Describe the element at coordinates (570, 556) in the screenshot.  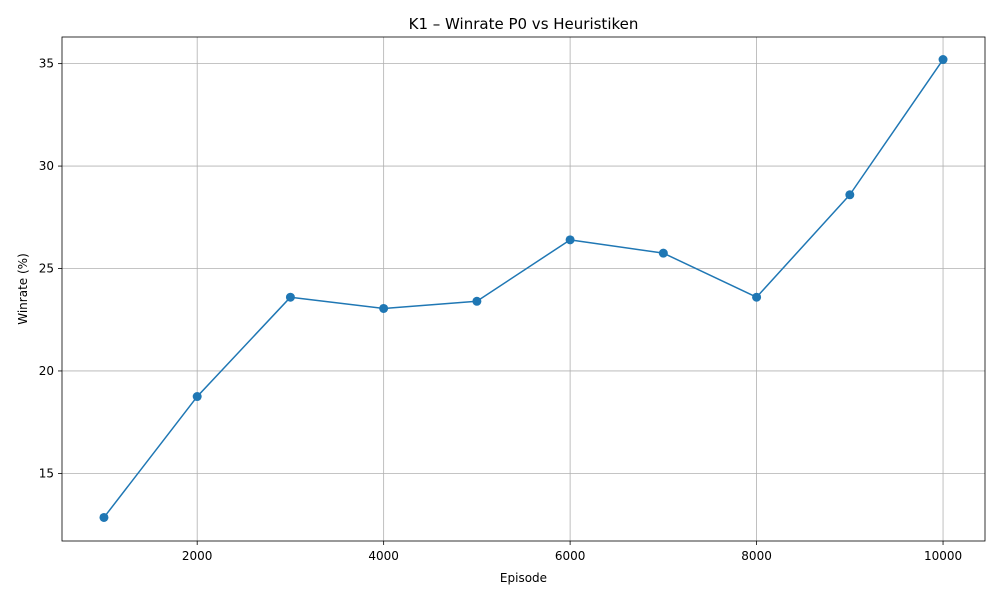
I see `x-tick-label: 6000` at that location.